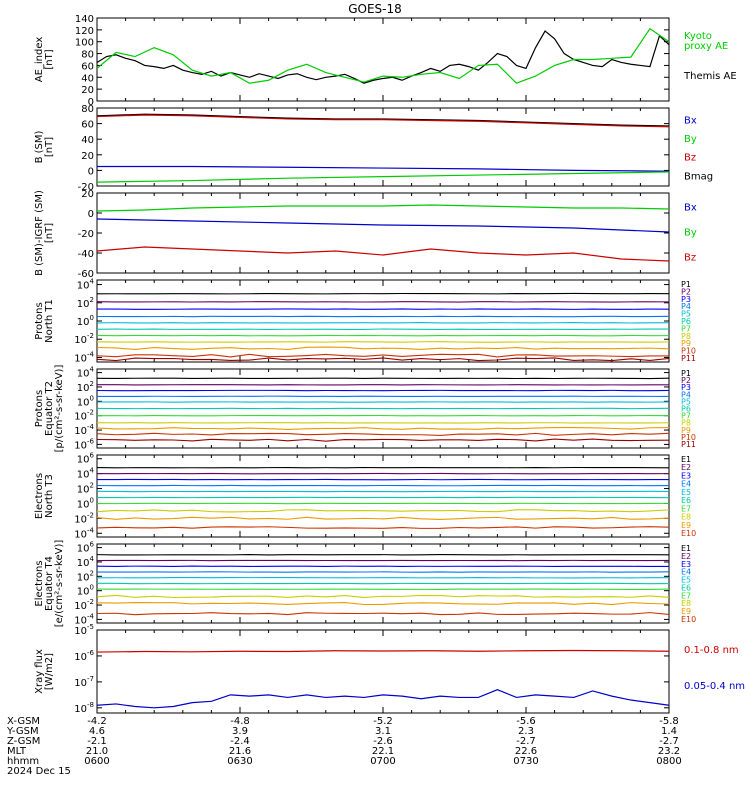  I want to click on y-tick-label: 20, so click(87, 194).